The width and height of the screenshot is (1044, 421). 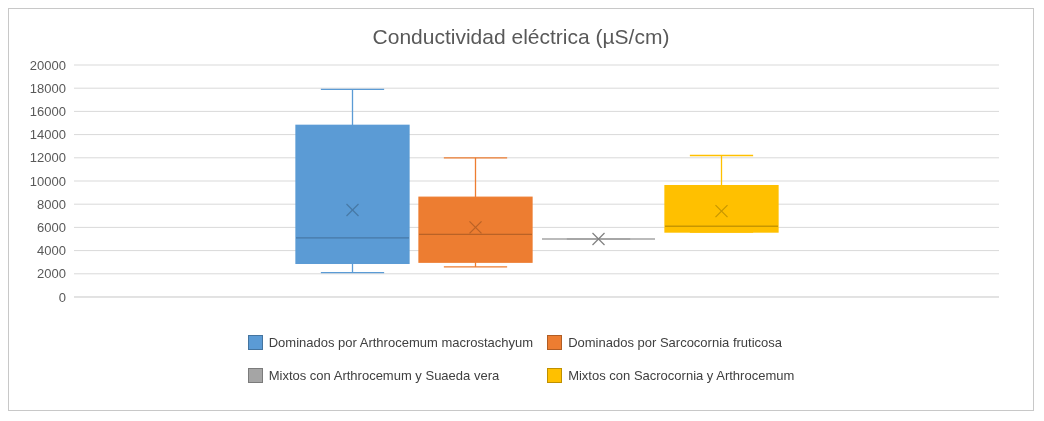 What do you see at coordinates (51, 251) in the screenshot?
I see `y-tick-label: 4000` at bounding box center [51, 251].